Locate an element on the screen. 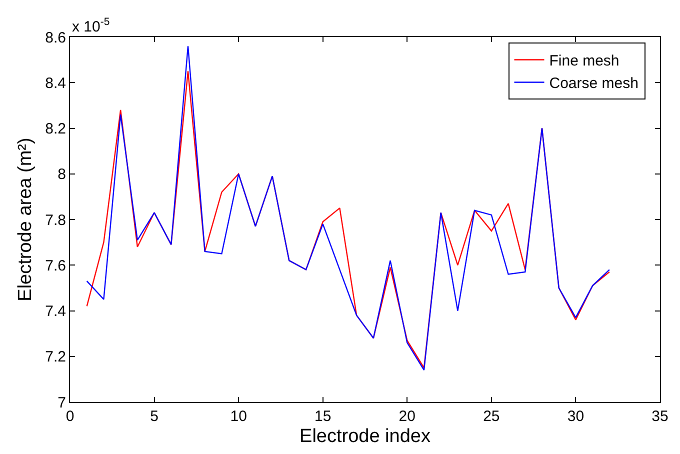  y-tick-label: 7 is located at coordinates (62, 403).